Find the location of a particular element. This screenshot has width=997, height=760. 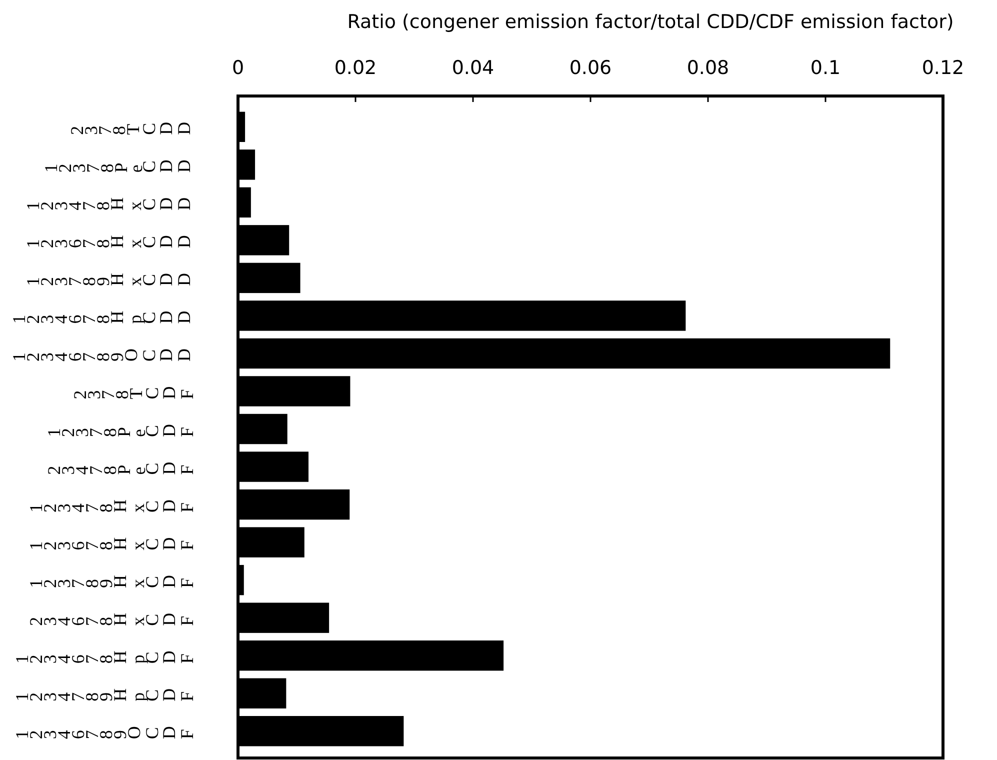

x-tick-label: 0 is located at coordinates (238, 68).